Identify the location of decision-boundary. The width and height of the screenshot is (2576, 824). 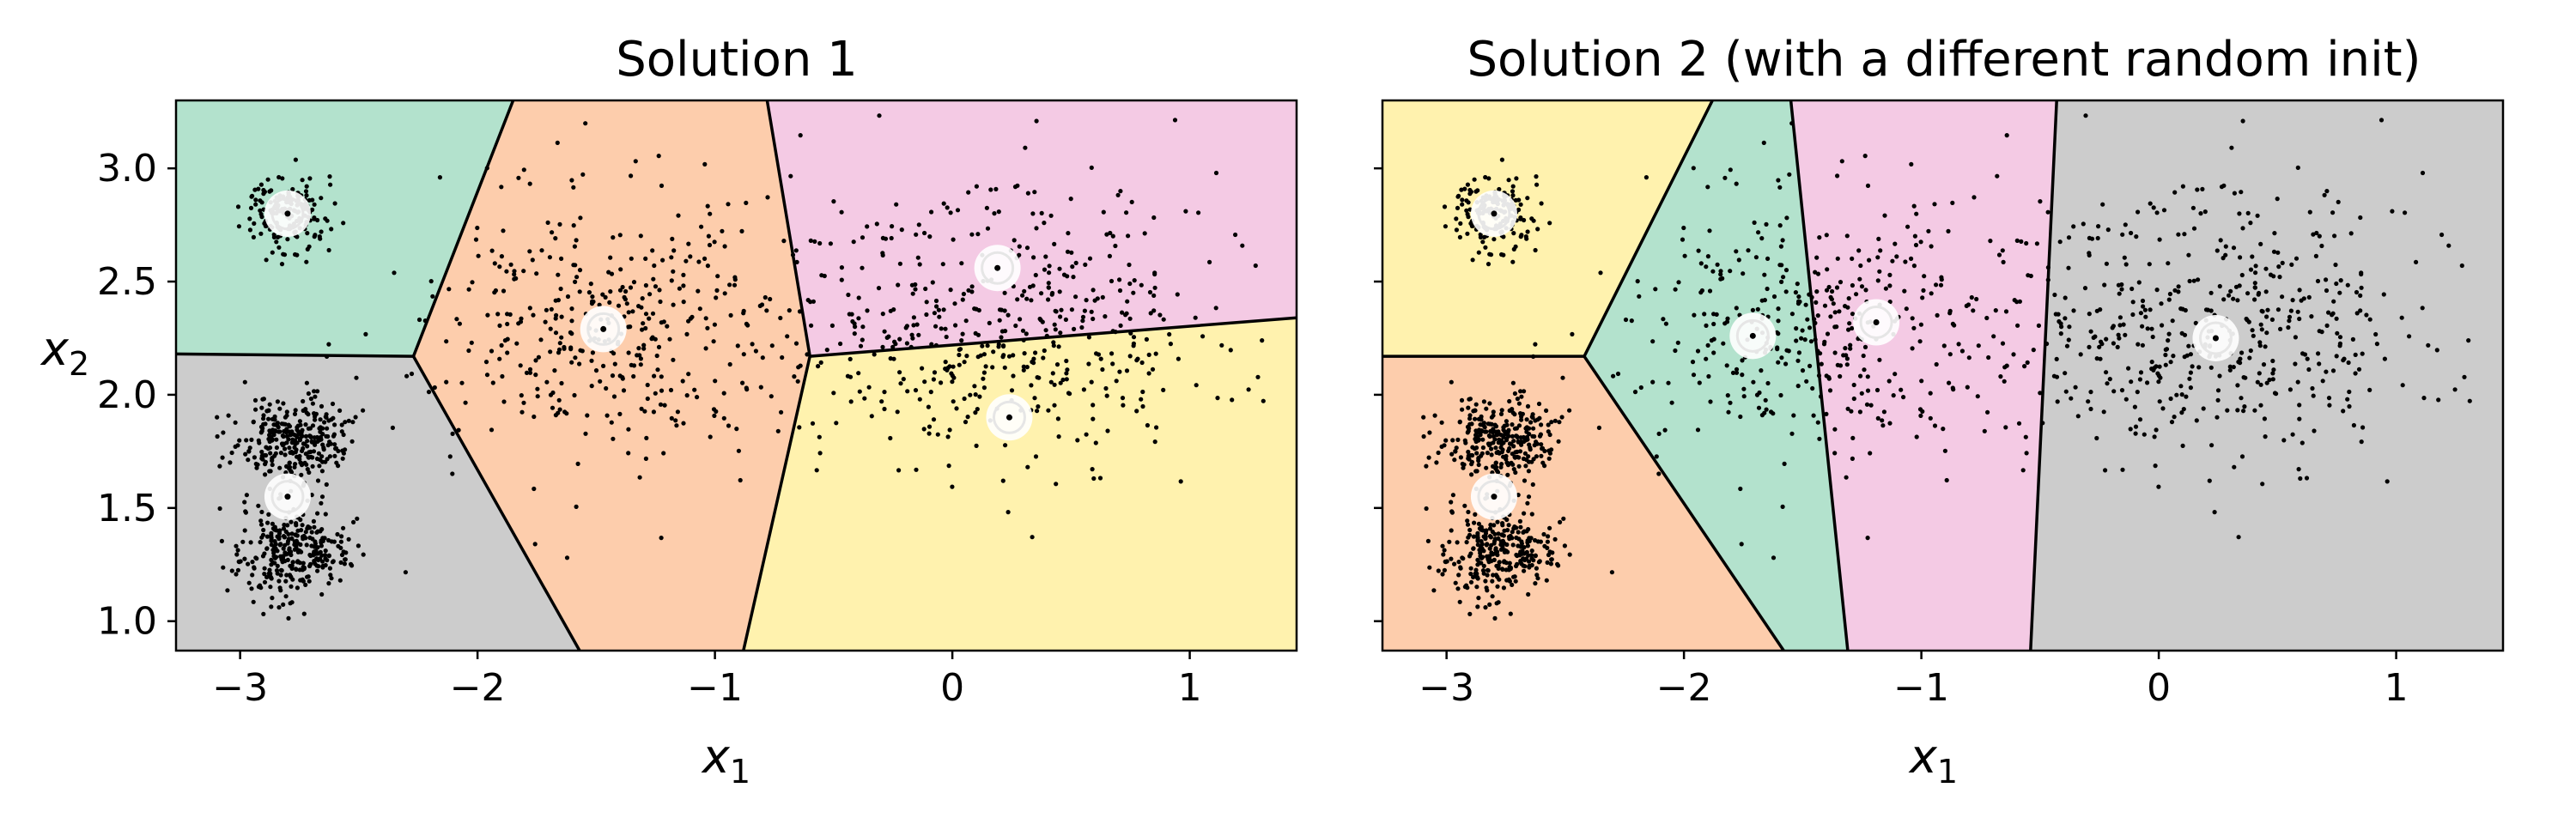
(788, 229).